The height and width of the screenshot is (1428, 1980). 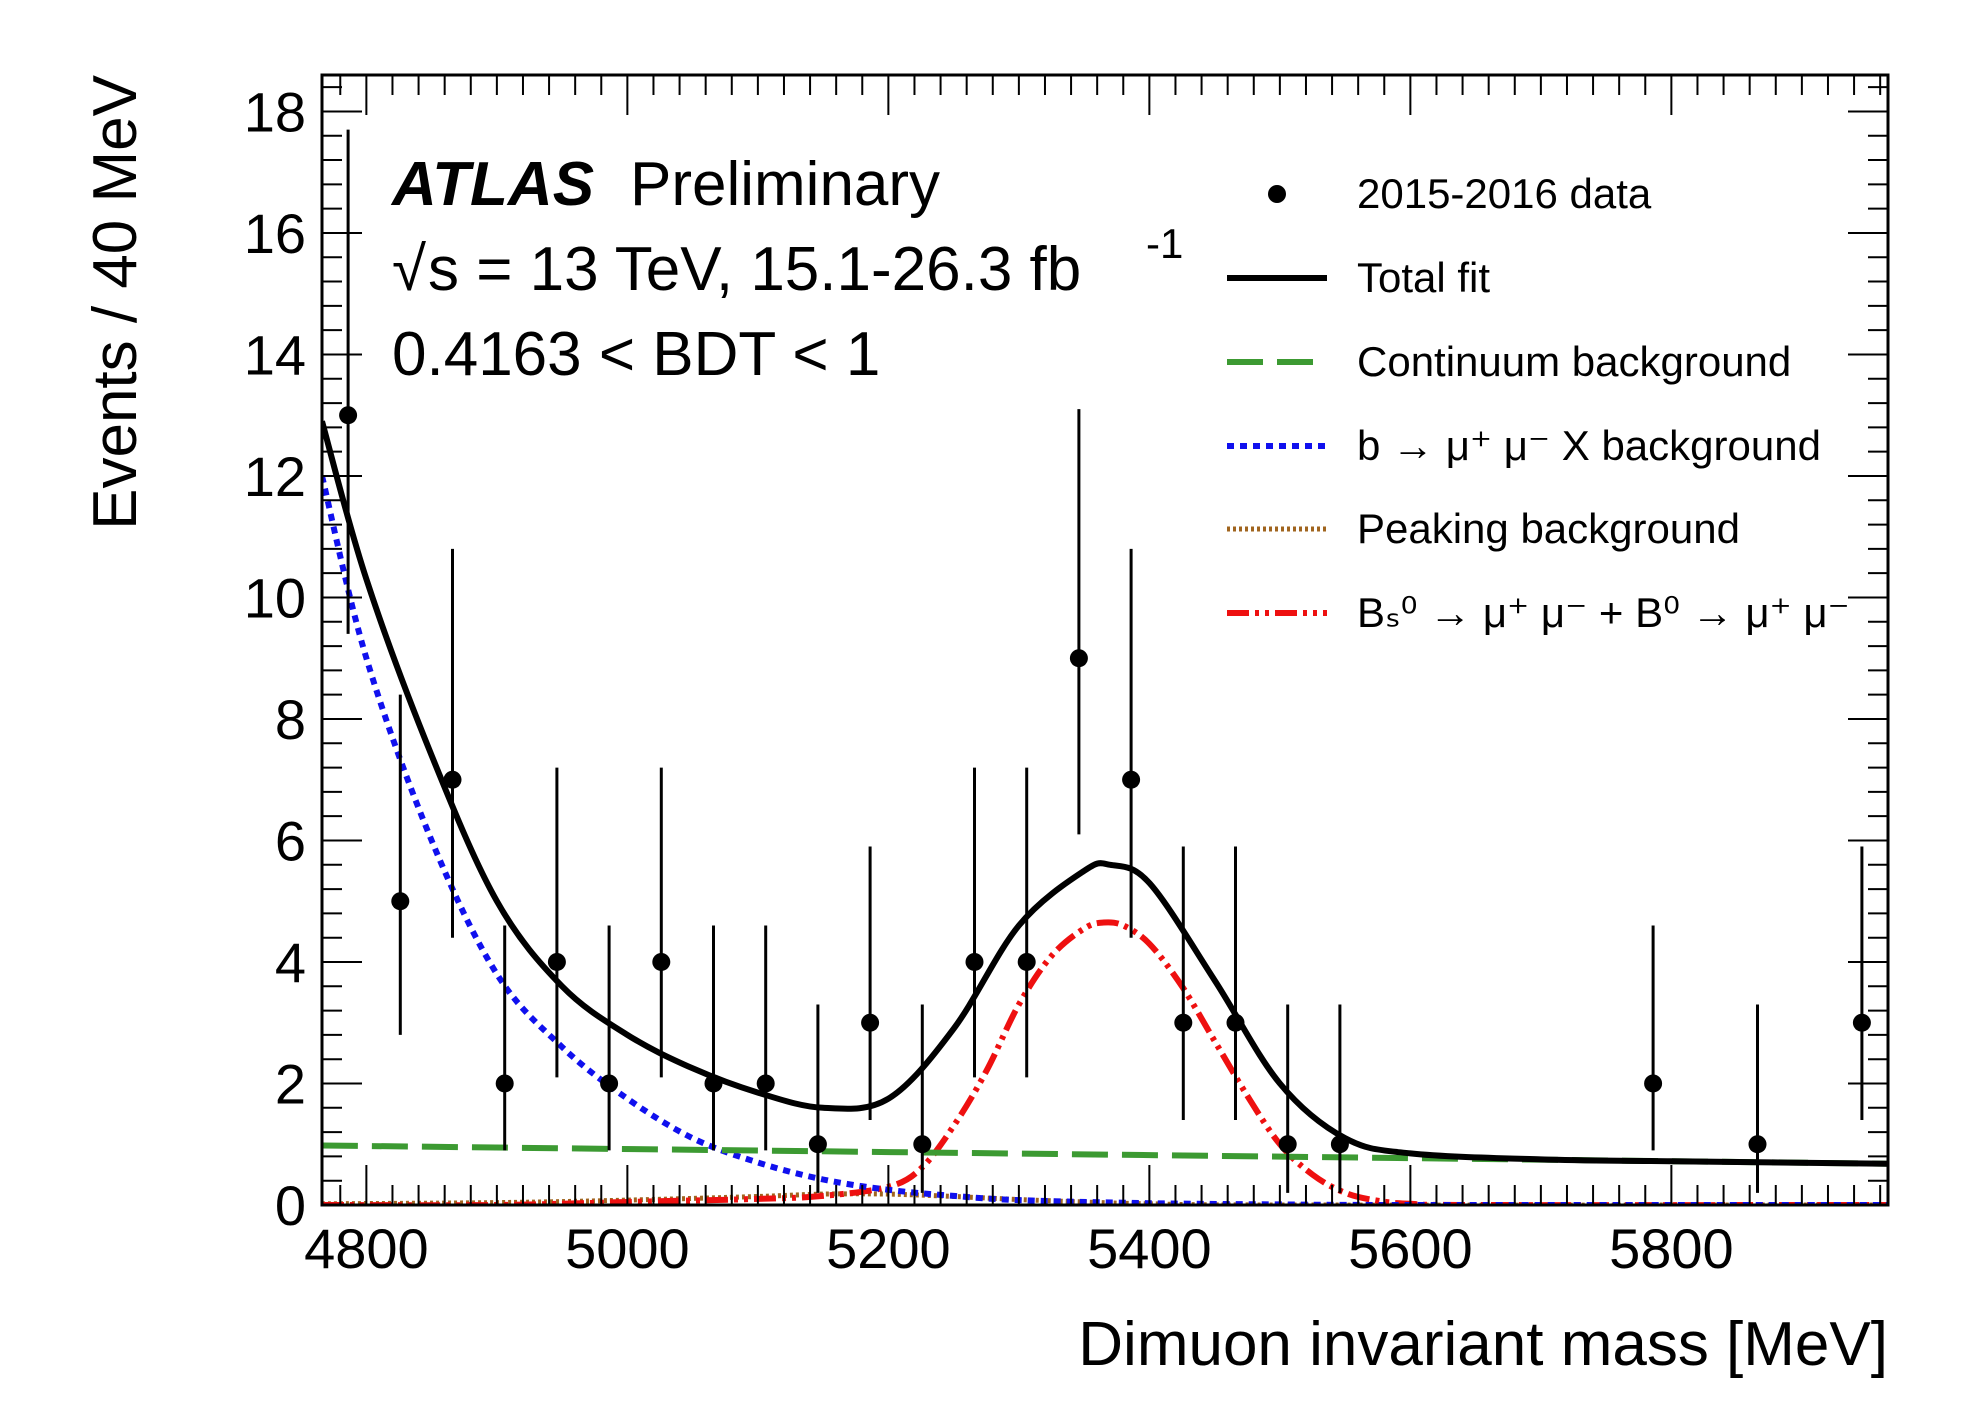 I want to click on y-tick-label: 8, so click(x=290, y=719).